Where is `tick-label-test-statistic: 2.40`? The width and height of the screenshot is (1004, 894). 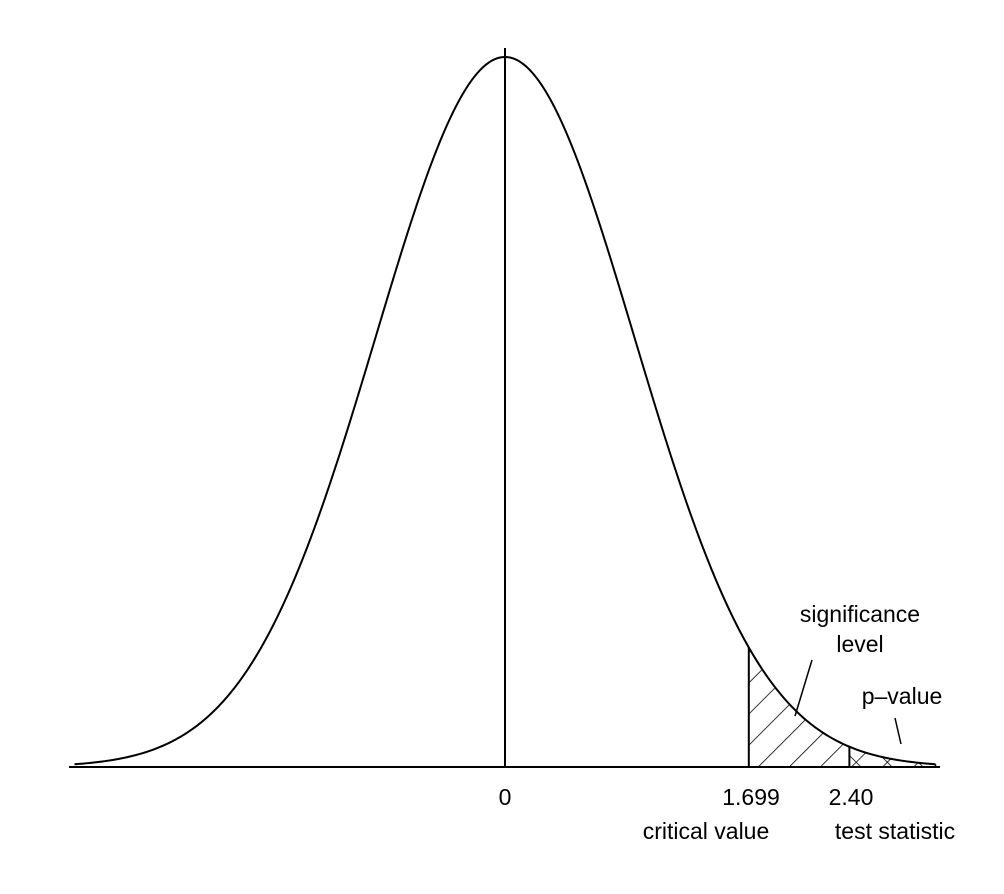
tick-label-test-statistic: 2.40 is located at coordinates (851, 797).